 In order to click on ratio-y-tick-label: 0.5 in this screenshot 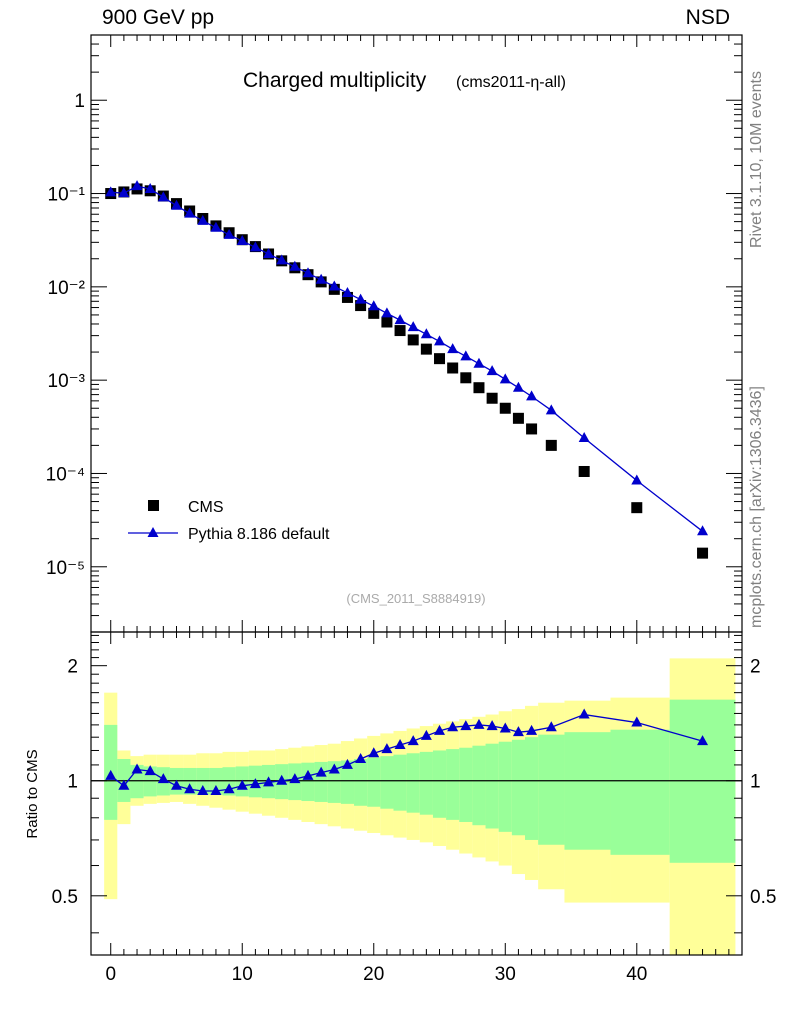, I will do `click(65, 897)`.